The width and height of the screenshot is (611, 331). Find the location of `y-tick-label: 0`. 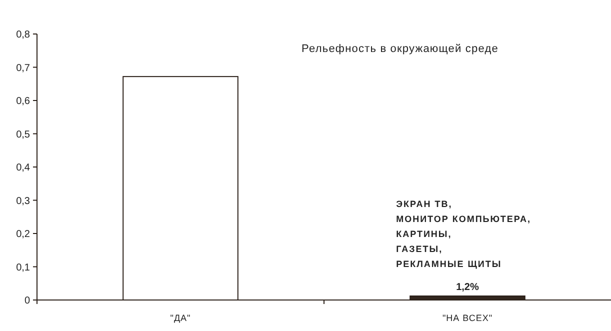

y-tick-label: 0 is located at coordinates (27, 301).